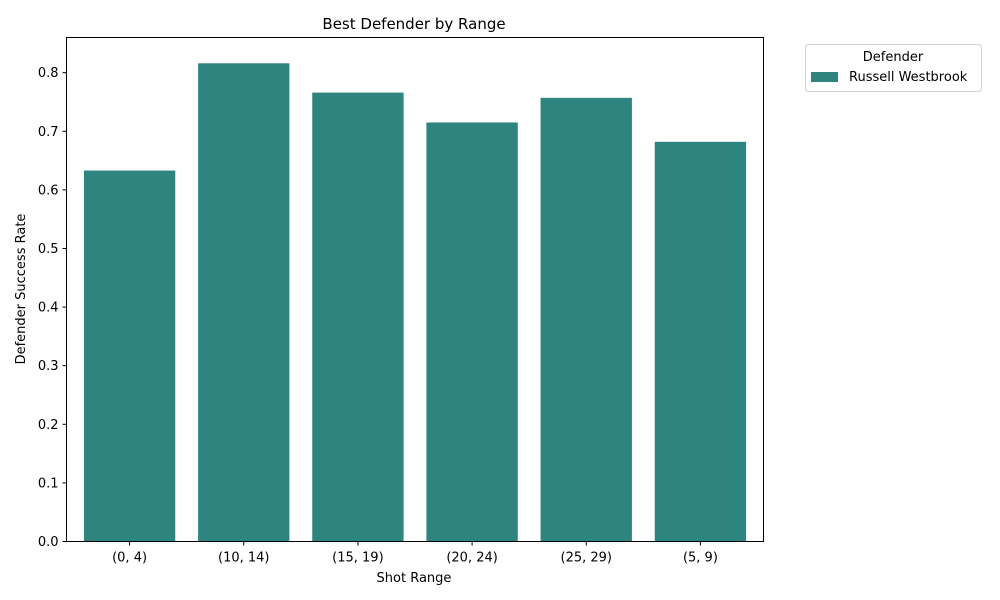  Describe the element at coordinates (893, 57) in the screenshot. I see `legend-title: Defender` at that location.